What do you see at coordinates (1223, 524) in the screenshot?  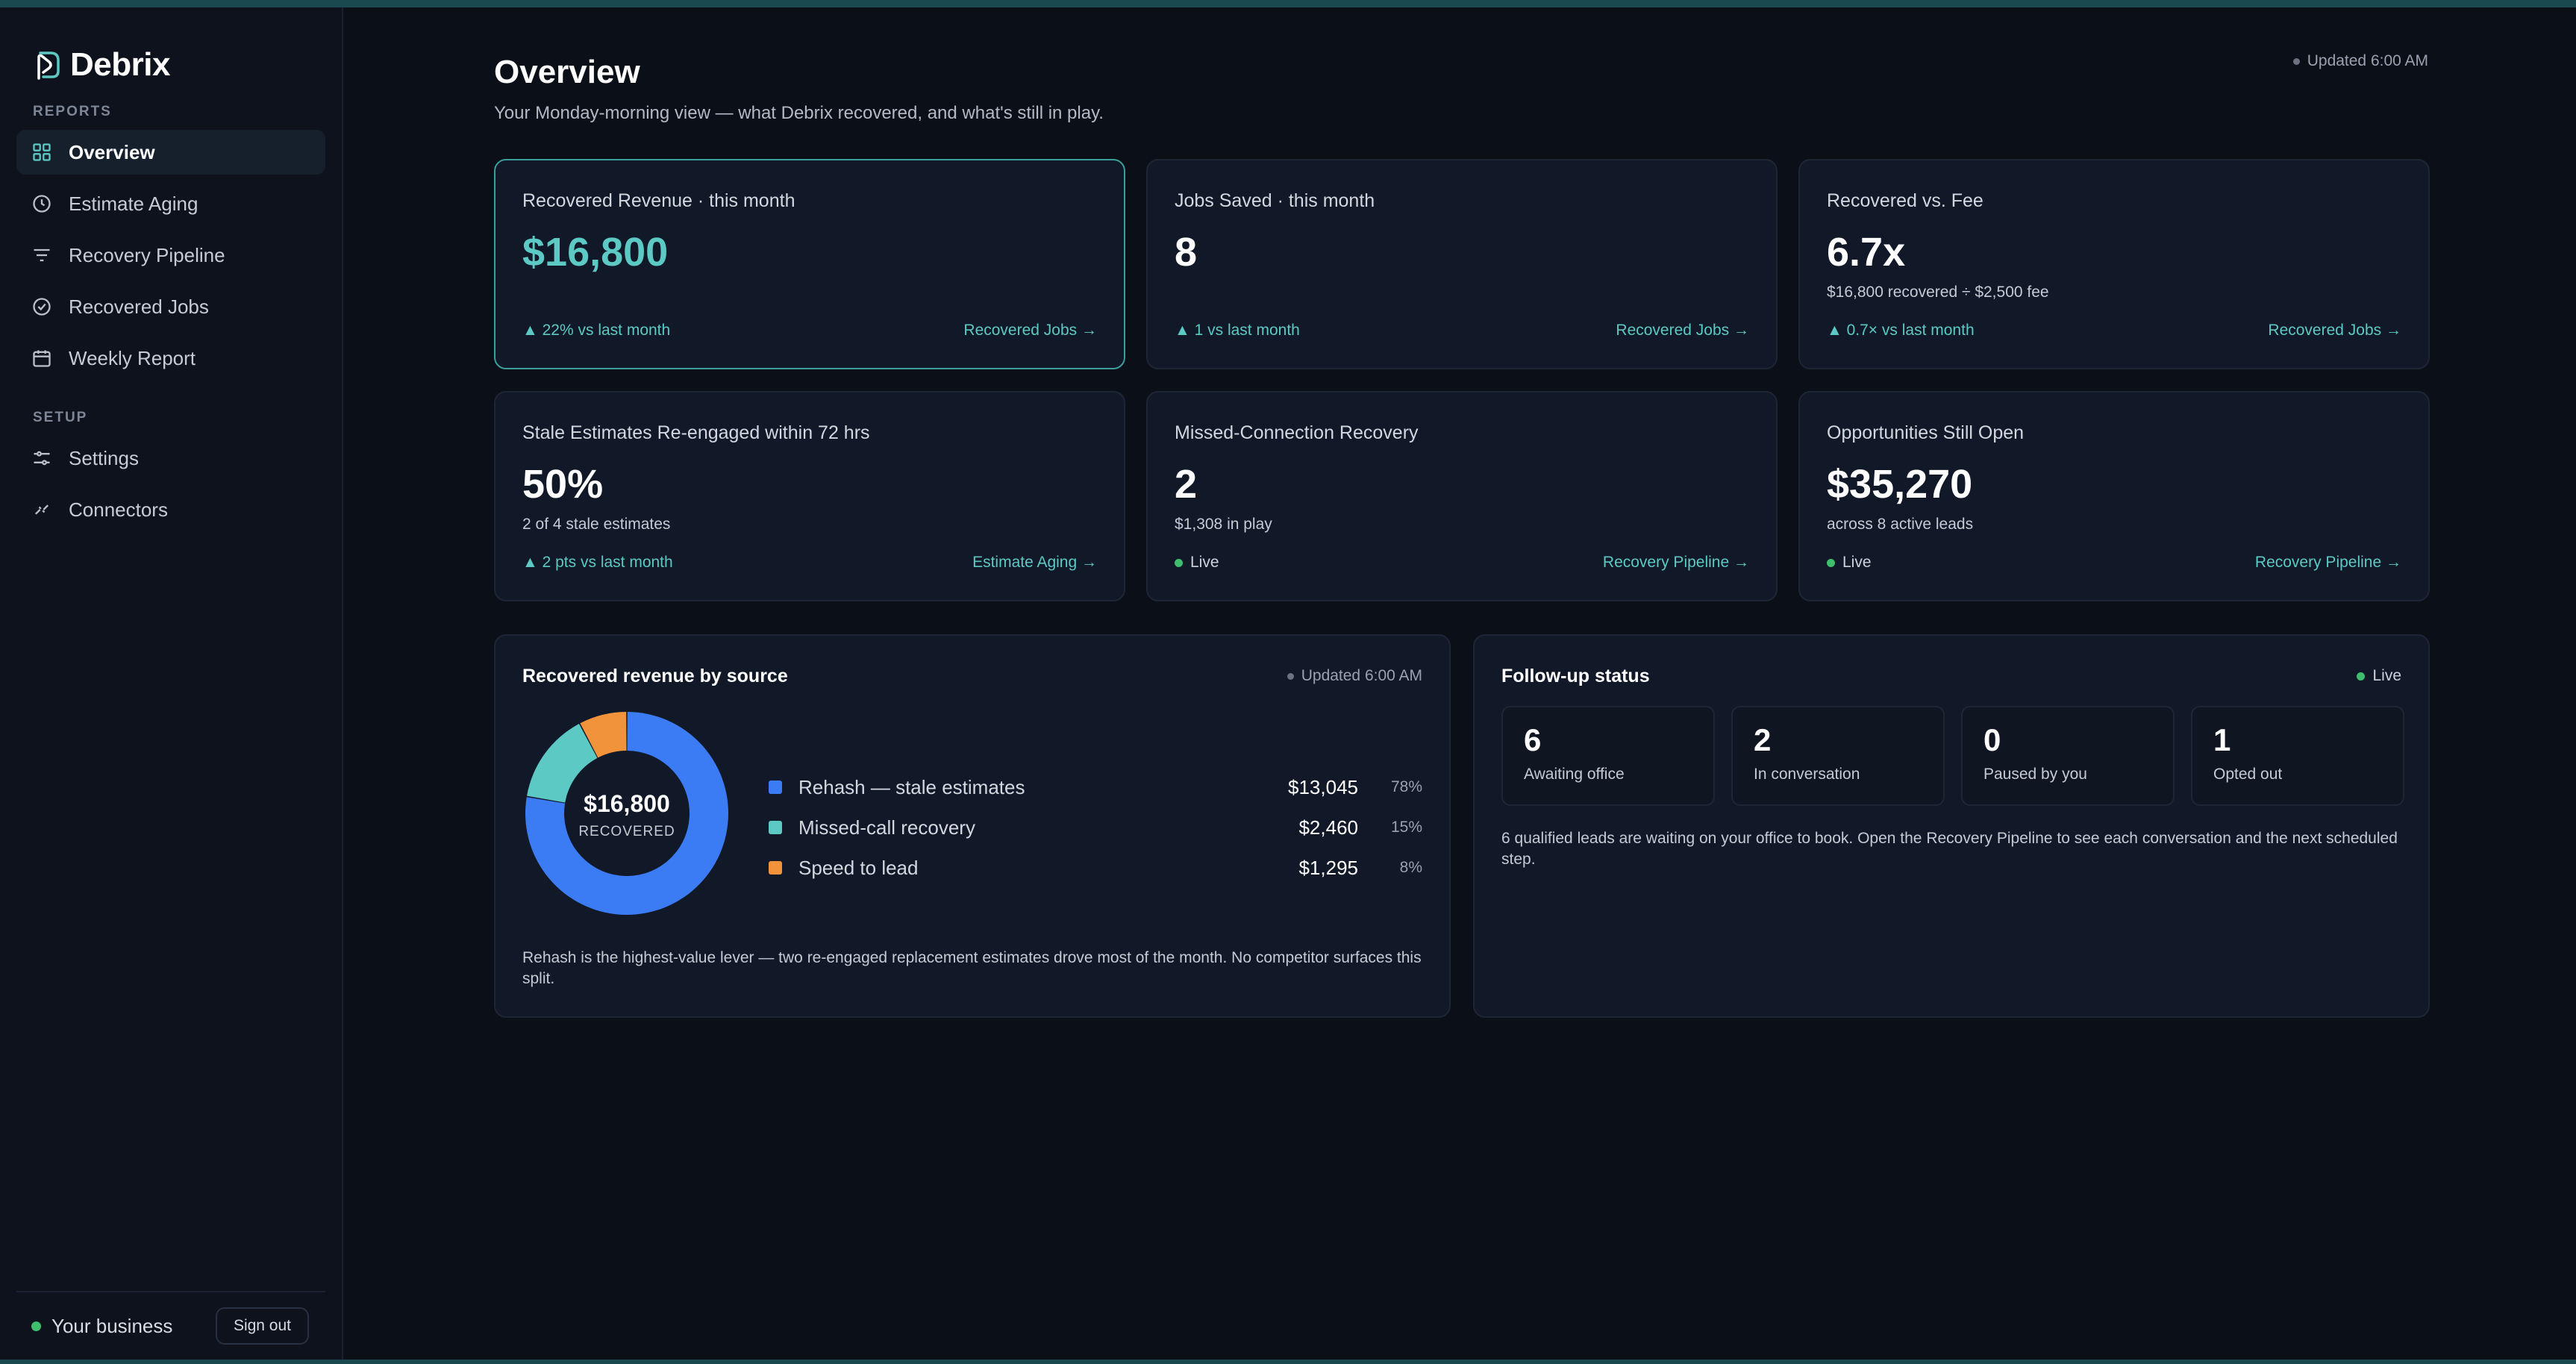 I see `kpi-subtext: $1,308 in play` at bounding box center [1223, 524].